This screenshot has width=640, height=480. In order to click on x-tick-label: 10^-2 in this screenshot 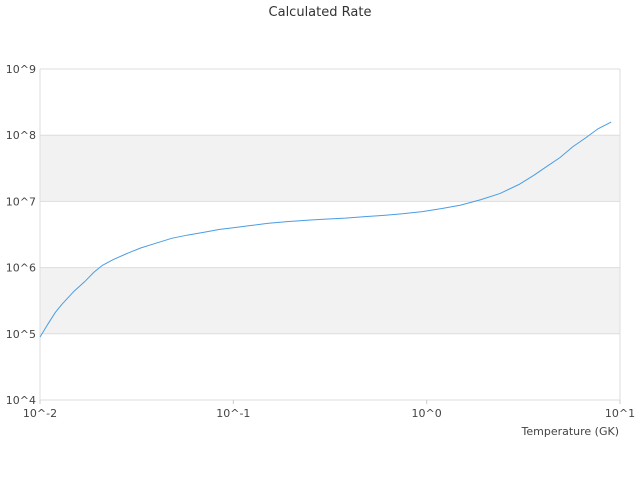, I will do `click(40, 413)`.